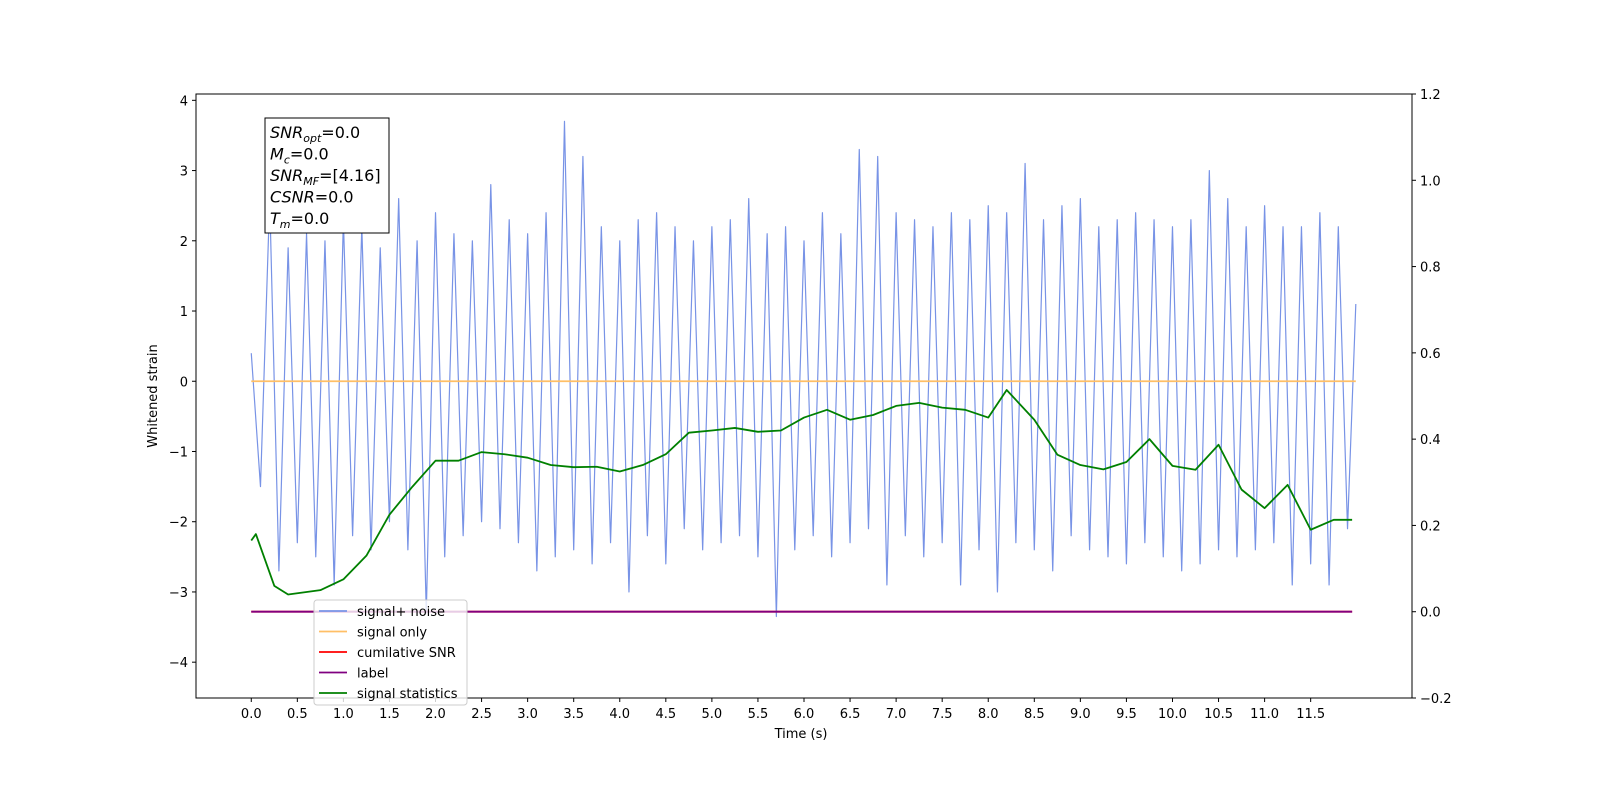  I want to click on y2-tick-label: 1.0, so click(1430, 181).